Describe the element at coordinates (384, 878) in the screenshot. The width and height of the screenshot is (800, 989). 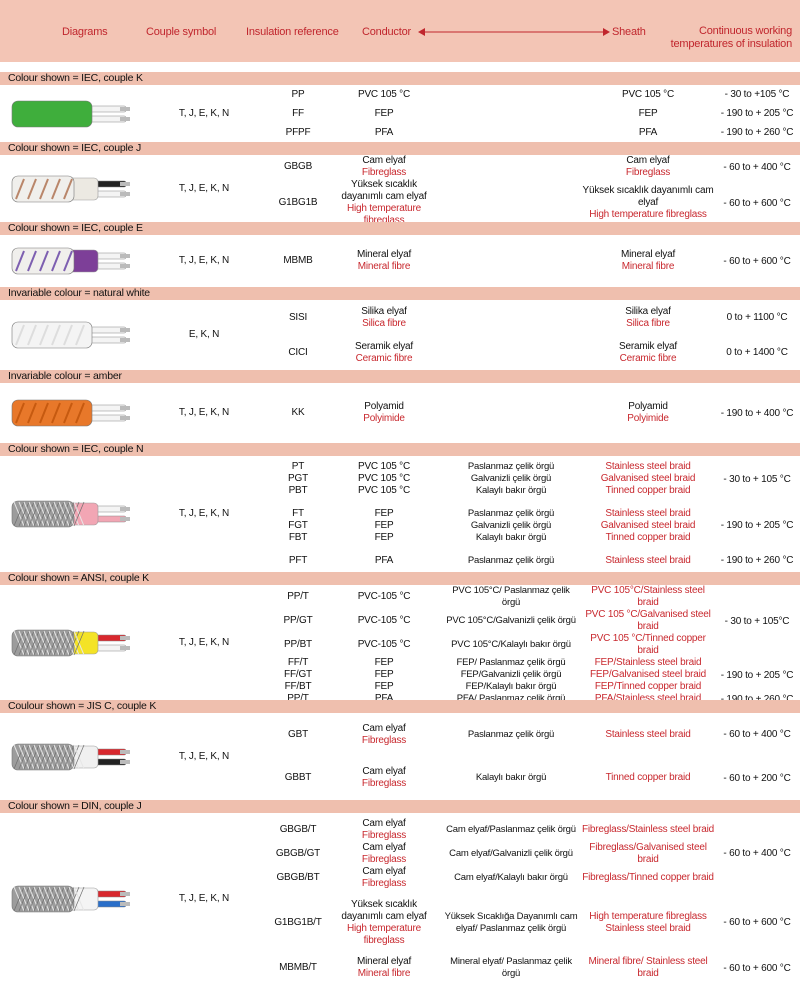
I see `conductor: Cam elyaf Fibreglass` at that location.